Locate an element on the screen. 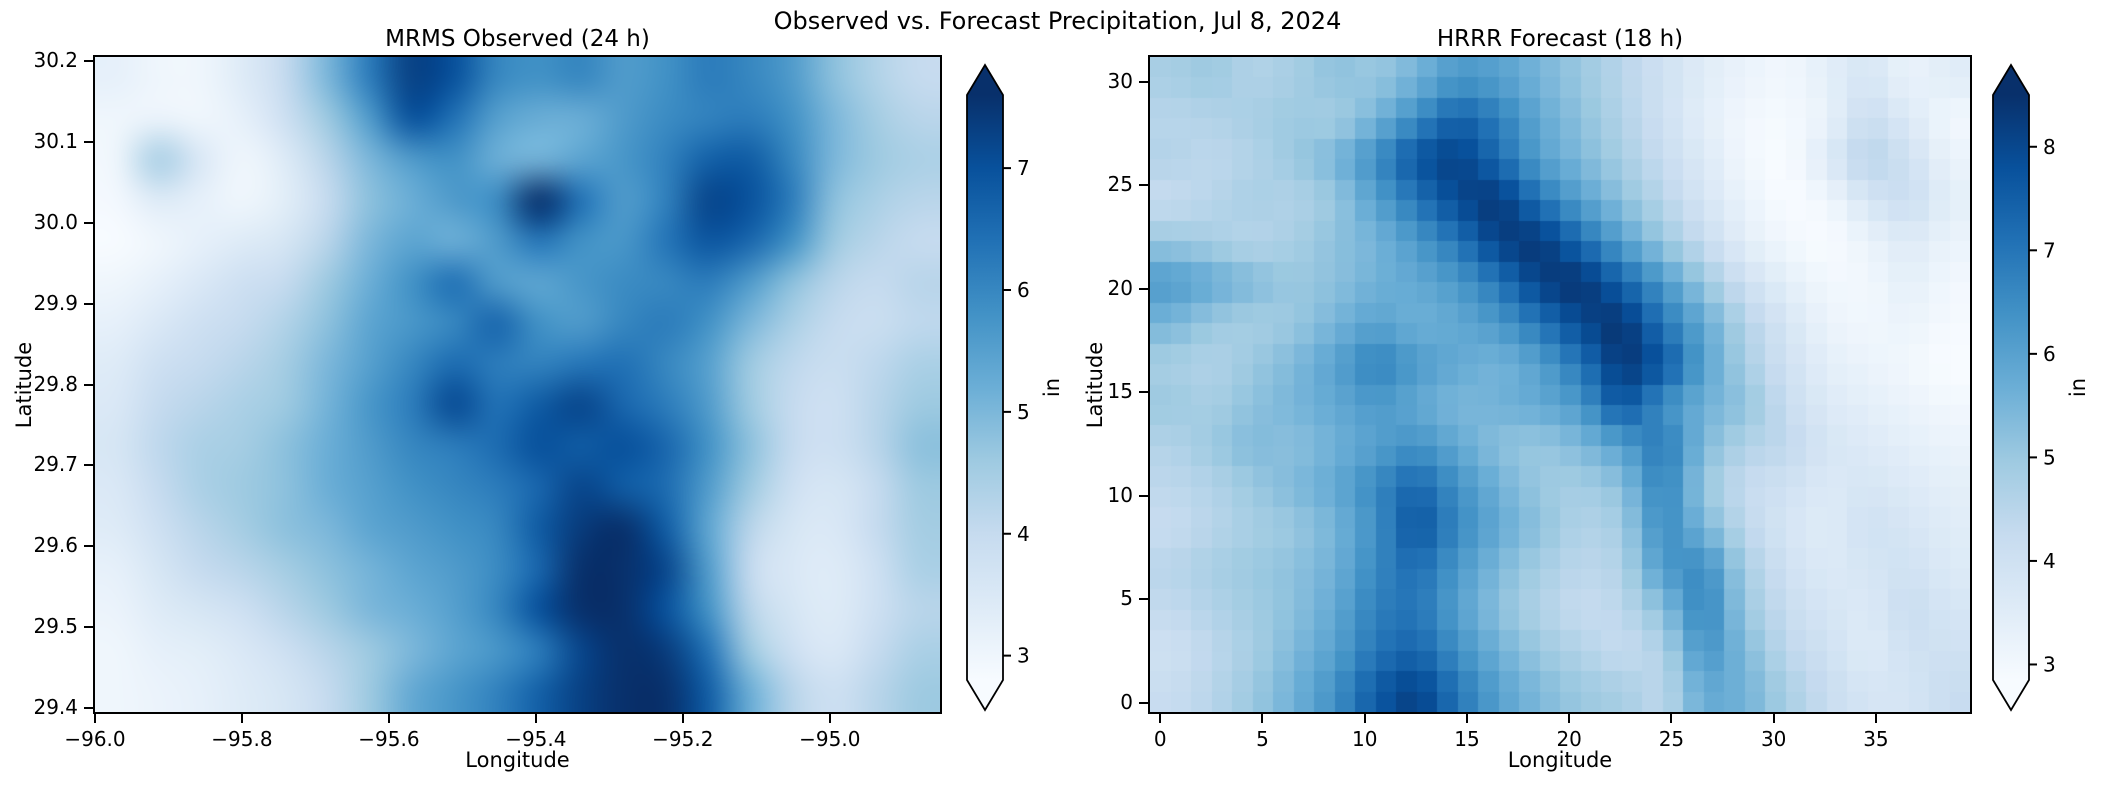 Image resolution: width=2115 pixels, height=788 pixels. x-tick-label: 20 is located at coordinates (1569, 739).